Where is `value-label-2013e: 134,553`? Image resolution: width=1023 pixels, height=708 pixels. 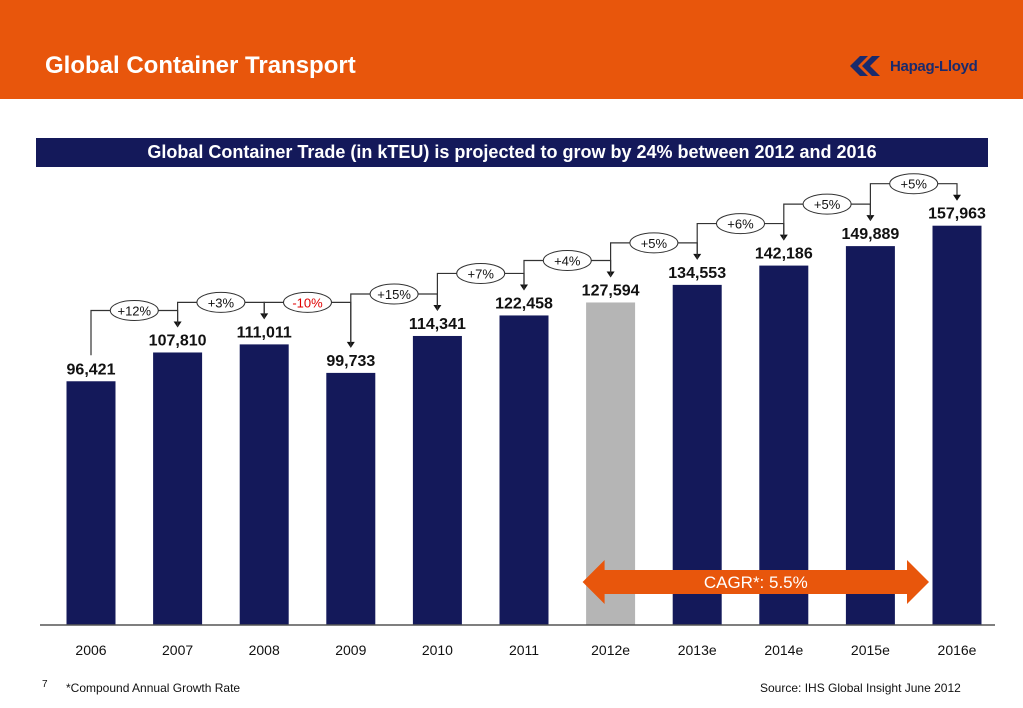
value-label-2013e: 134,553 is located at coordinates (697, 273).